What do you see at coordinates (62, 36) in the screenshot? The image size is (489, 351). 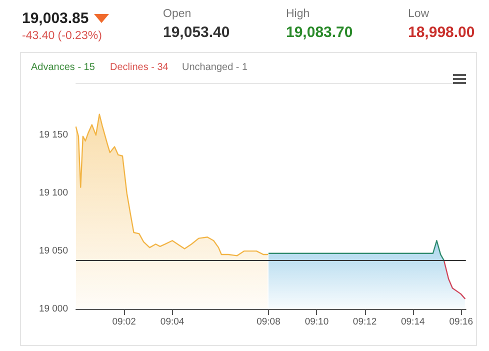 I see `text: -43.40 (-0.23%)` at bounding box center [62, 36].